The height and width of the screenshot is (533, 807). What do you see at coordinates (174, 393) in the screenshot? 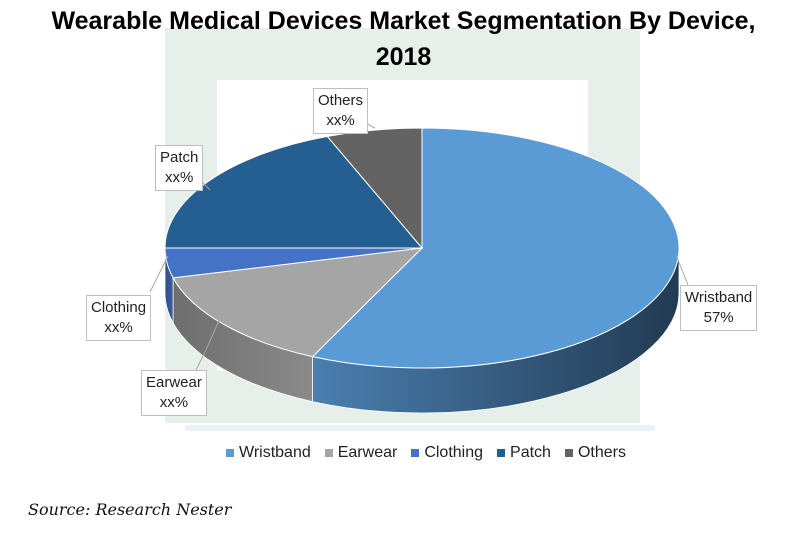
I see `data-label-earwear: Earwear xx%` at bounding box center [174, 393].